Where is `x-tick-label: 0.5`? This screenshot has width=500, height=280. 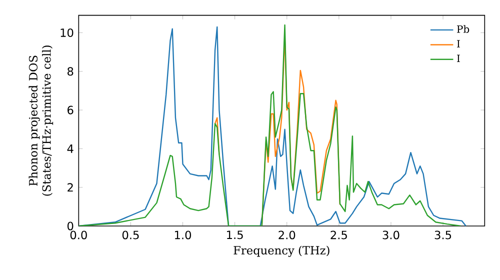
x-tick-label: 0.5 is located at coordinates (130, 235).